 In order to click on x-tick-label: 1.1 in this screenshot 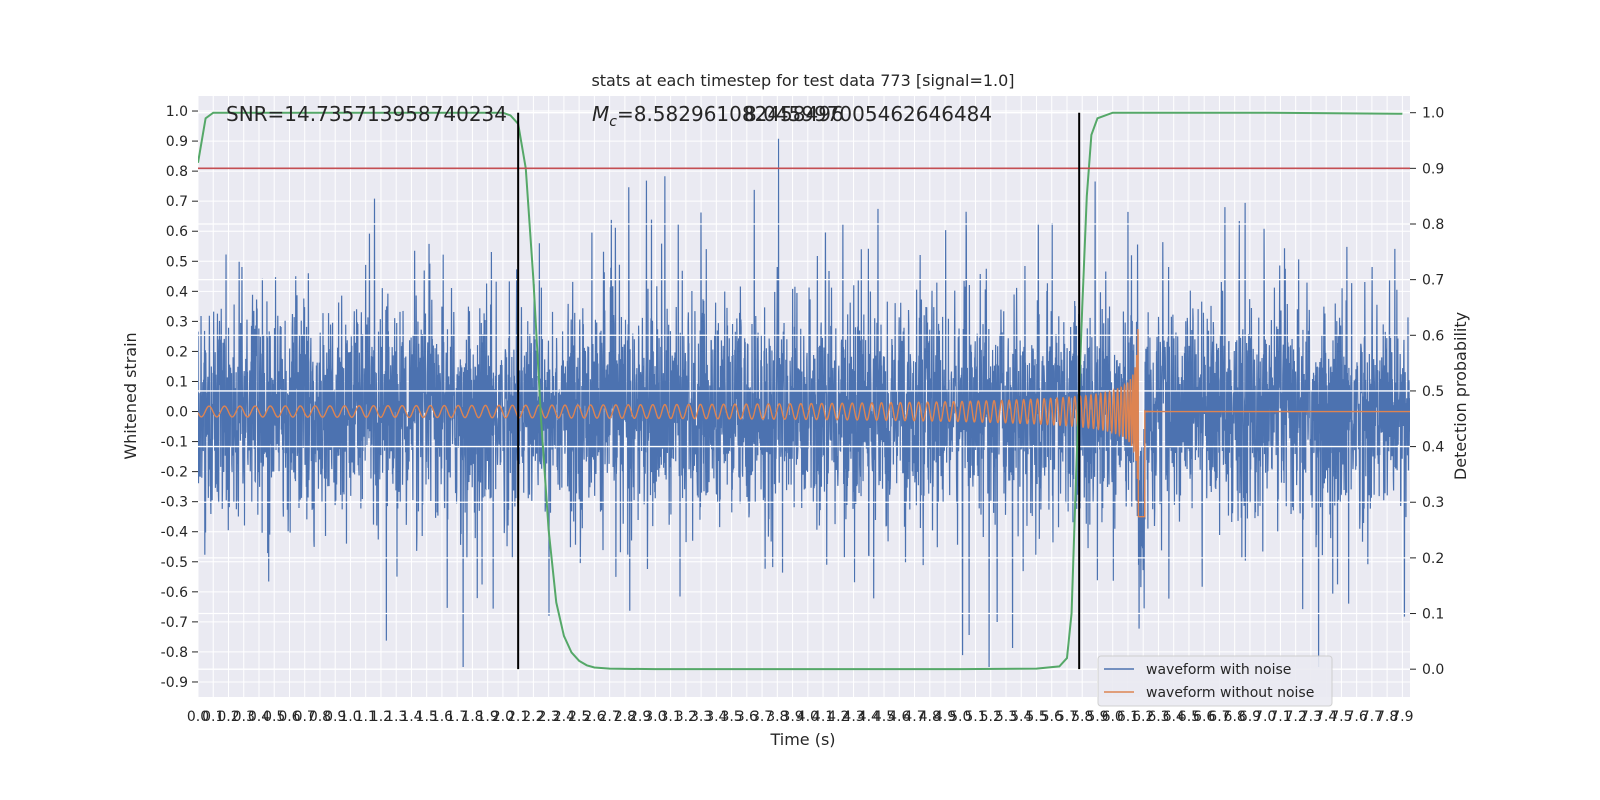, I will do `click(366, 717)`.